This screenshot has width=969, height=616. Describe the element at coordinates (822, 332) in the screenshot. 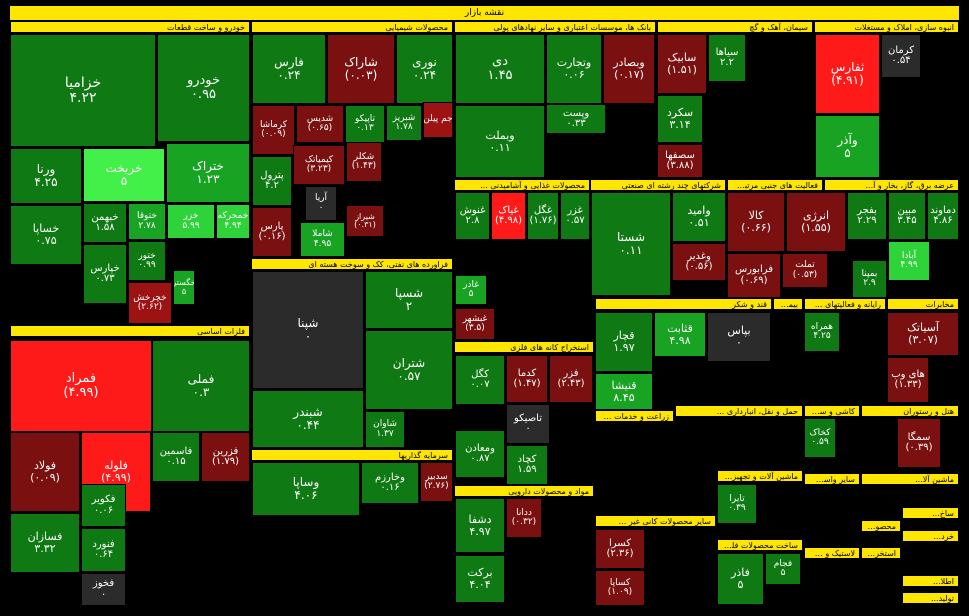

I see `stock-tile-hamrah: همراه ۴.۲۵` at that location.